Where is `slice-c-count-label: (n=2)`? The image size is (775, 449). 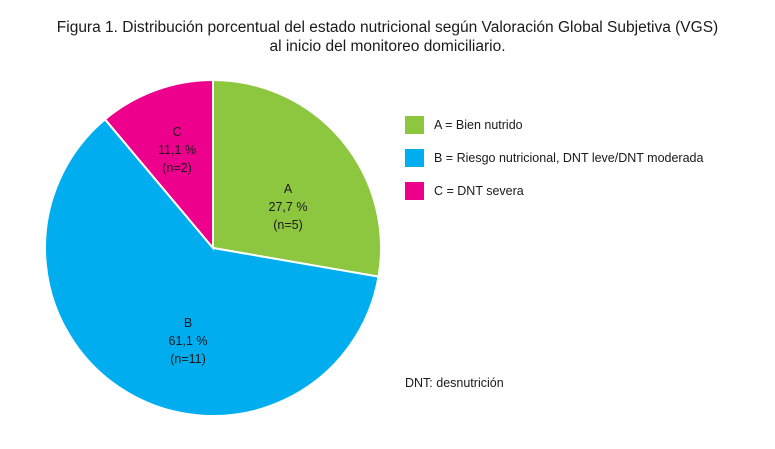 slice-c-count-label: (n=2) is located at coordinates (177, 168).